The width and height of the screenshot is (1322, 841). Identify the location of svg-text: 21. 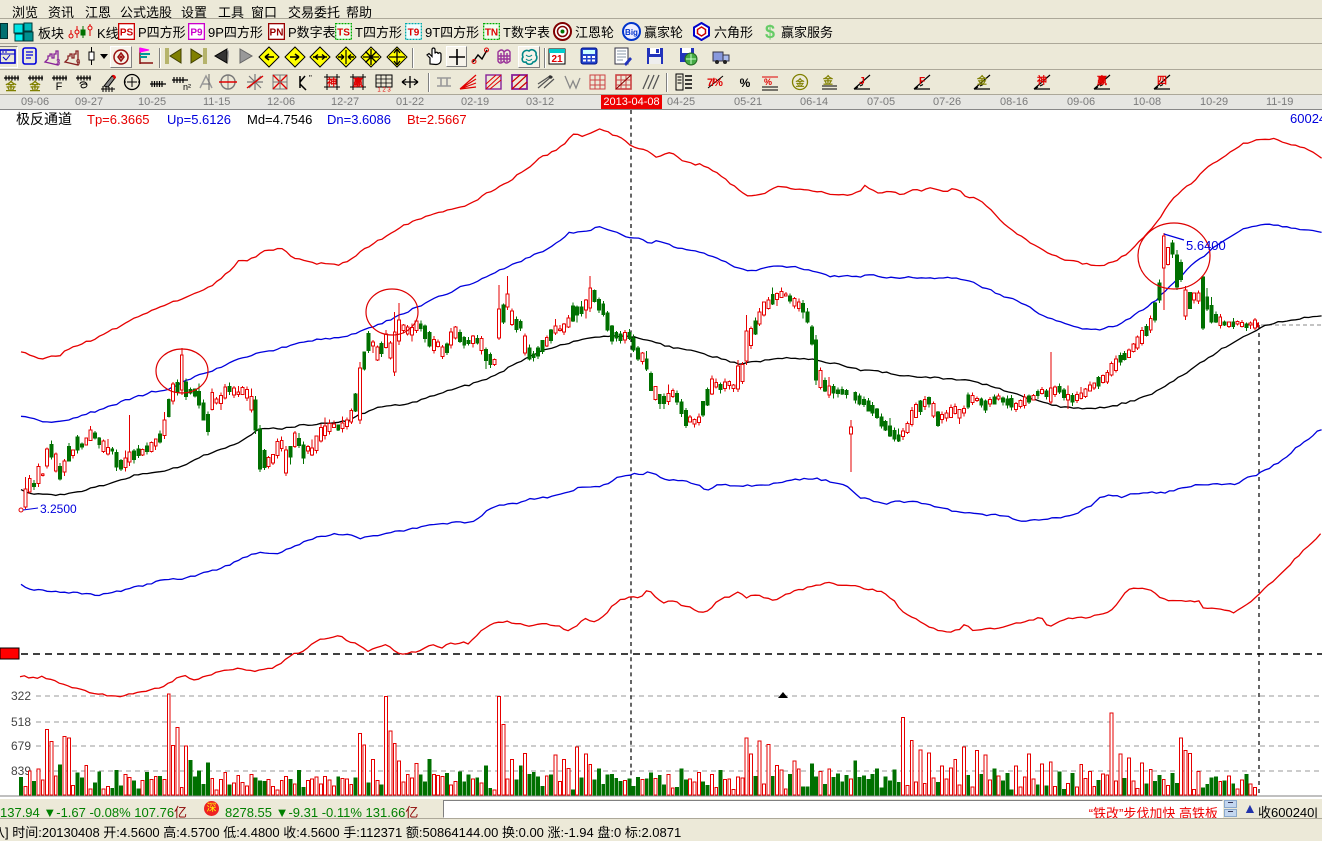
(557, 59).